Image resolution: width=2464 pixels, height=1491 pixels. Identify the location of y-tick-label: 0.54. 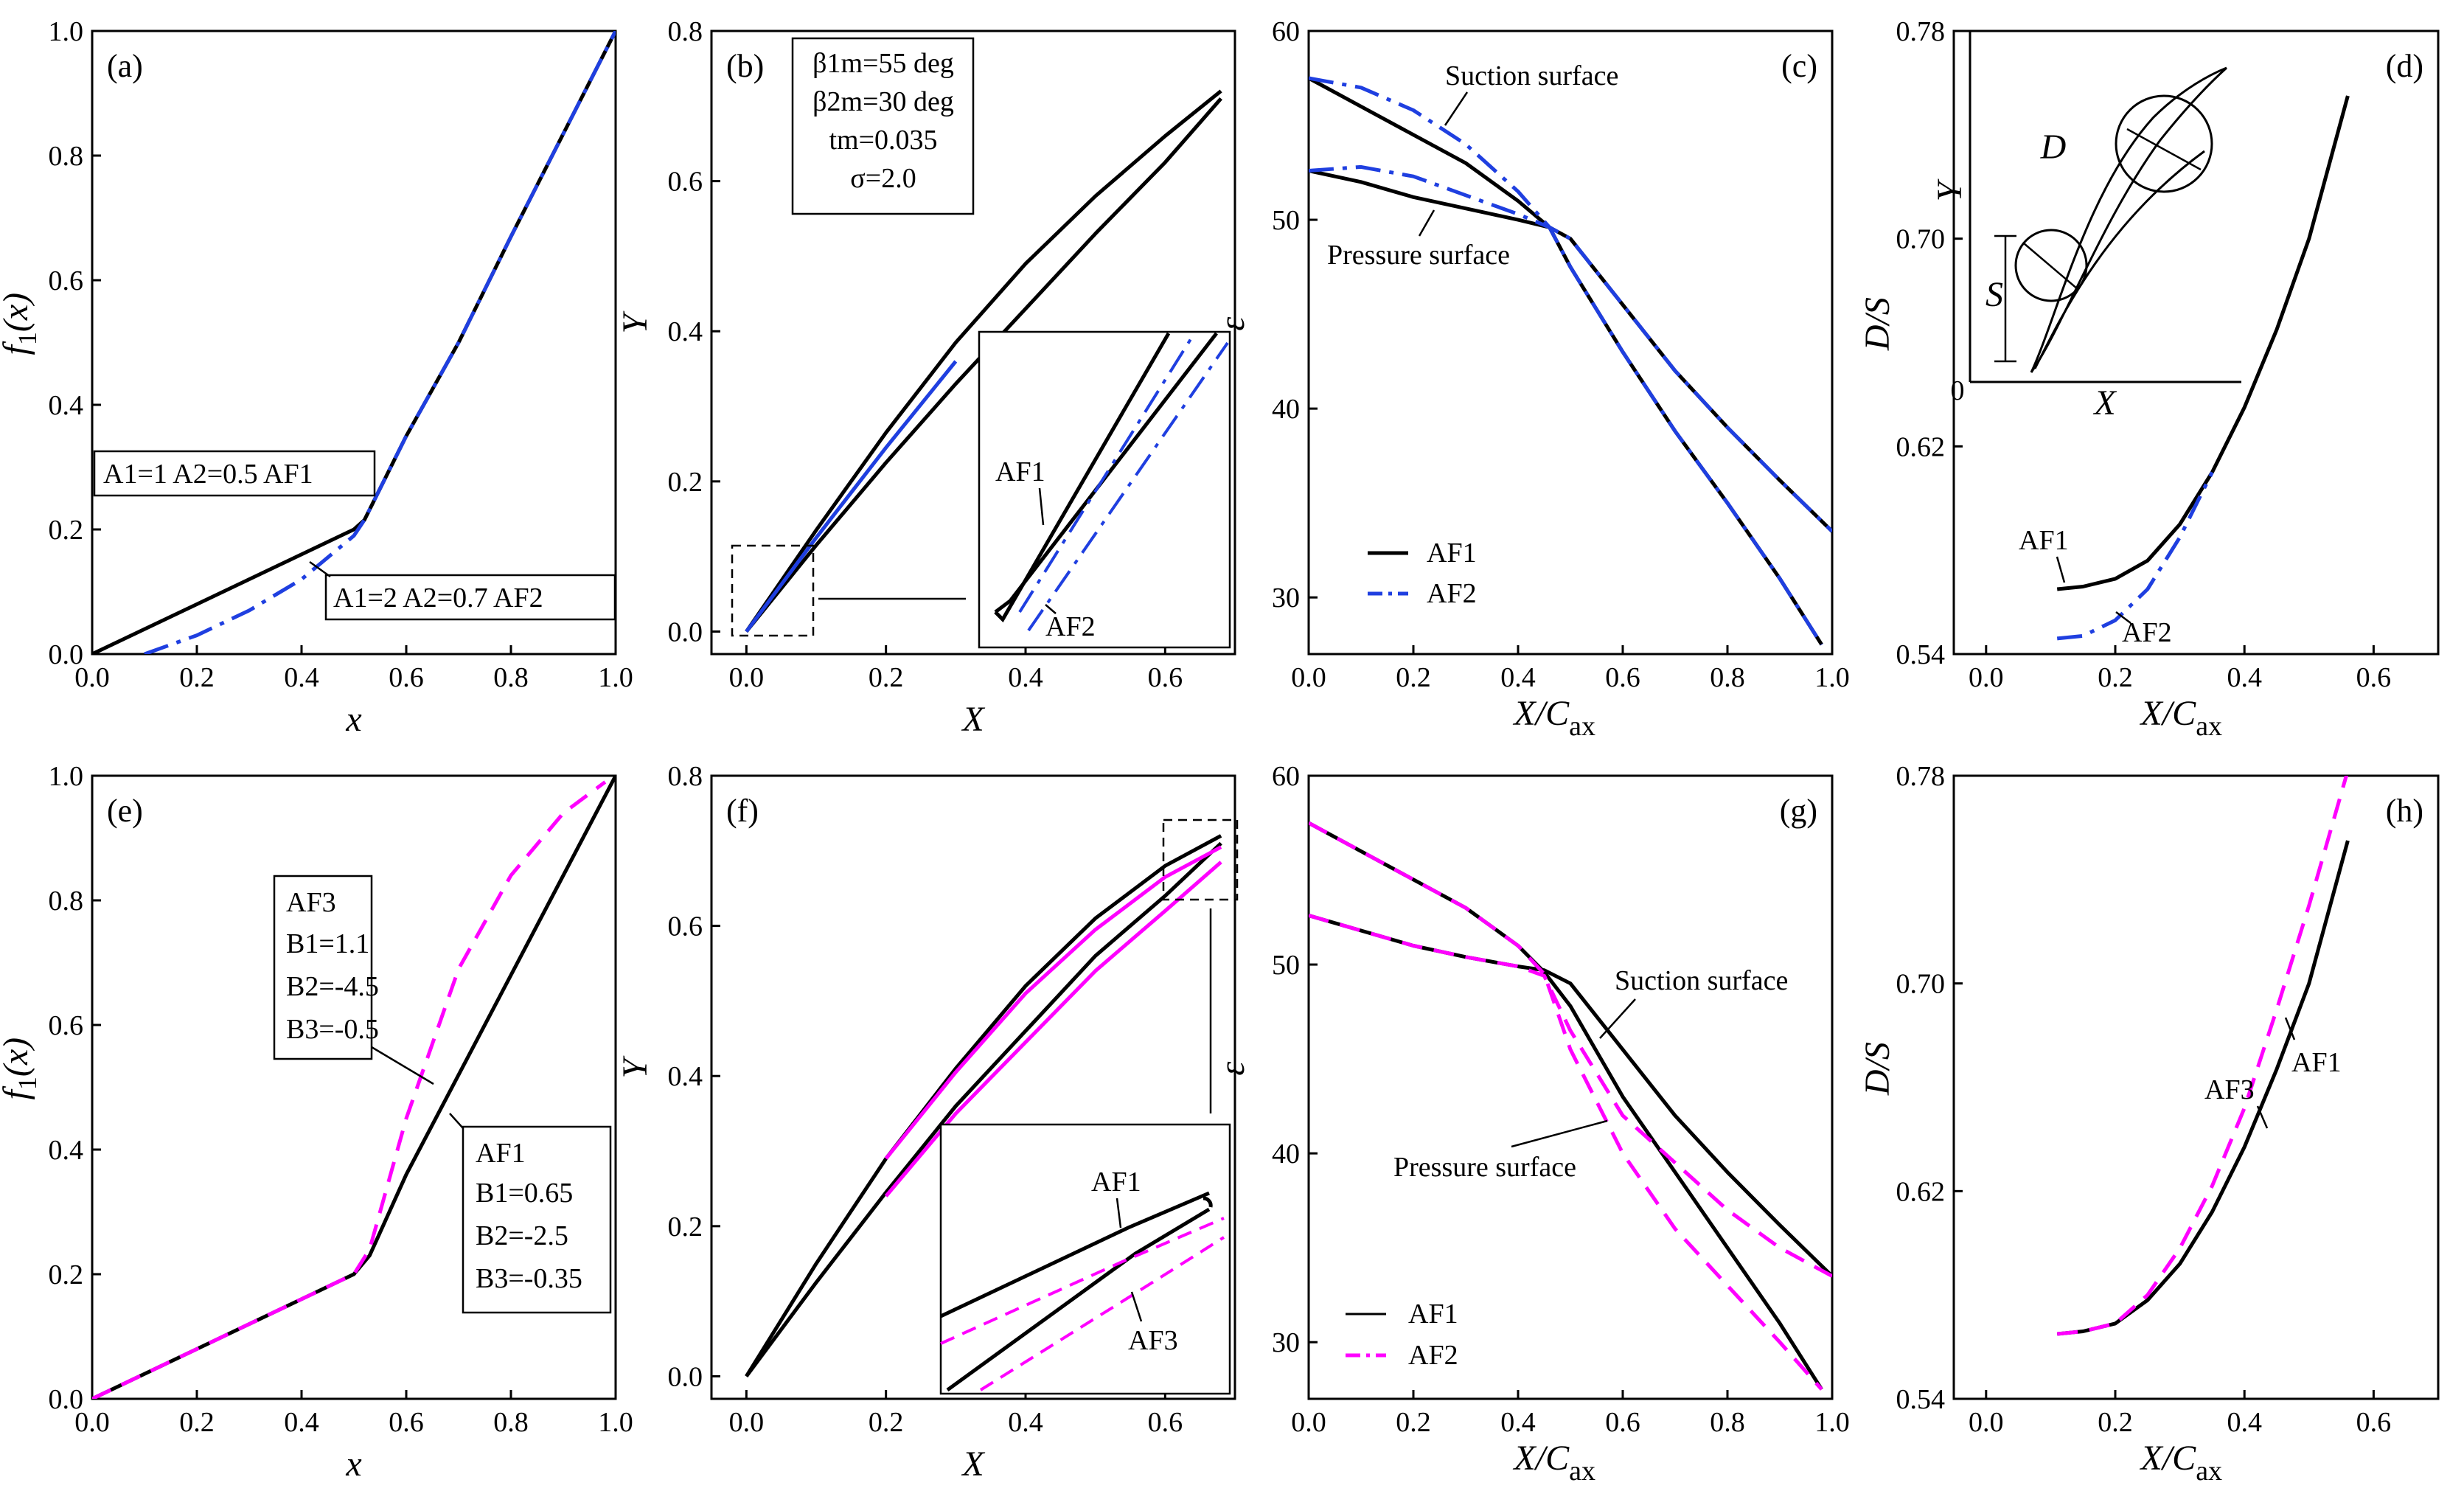
(1921, 1399).